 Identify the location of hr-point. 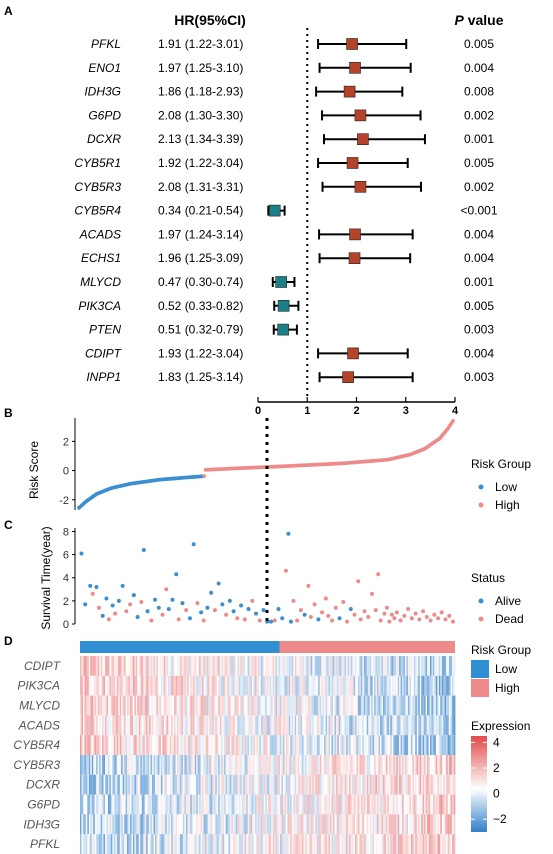
(348, 377).